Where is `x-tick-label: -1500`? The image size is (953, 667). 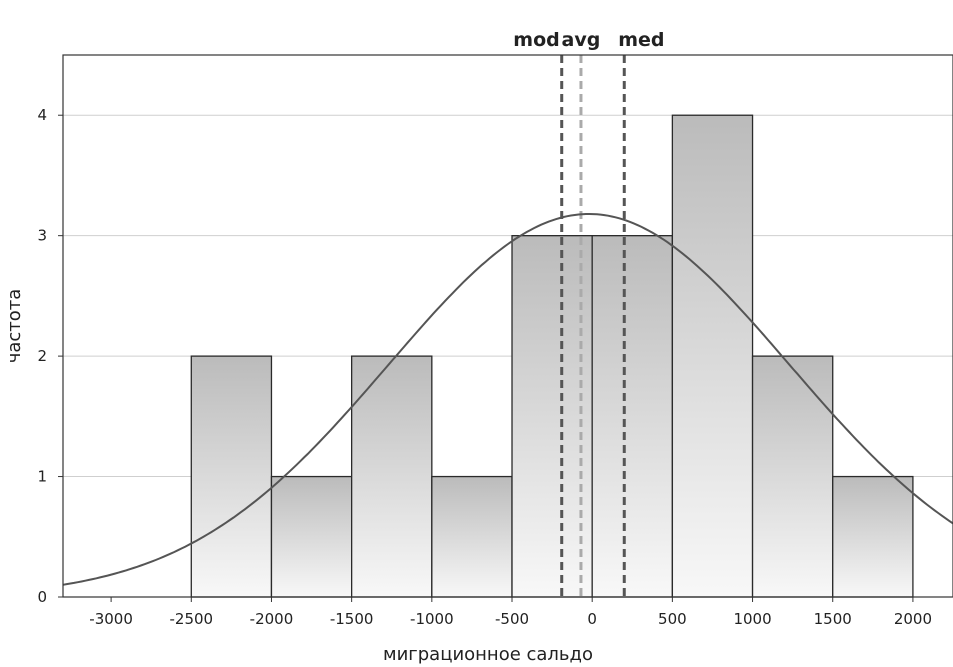 x-tick-label: -1500 is located at coordinates (352, 619).